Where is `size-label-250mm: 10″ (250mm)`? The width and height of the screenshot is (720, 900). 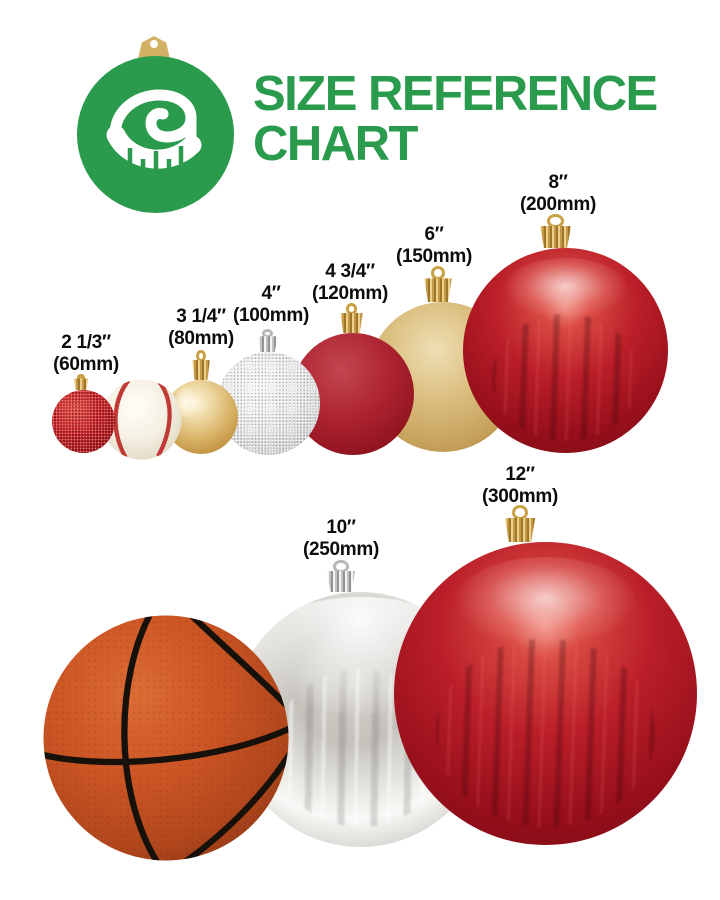 size-label-250mm: 10″ (250mm) is located at coordinates (341, 538).